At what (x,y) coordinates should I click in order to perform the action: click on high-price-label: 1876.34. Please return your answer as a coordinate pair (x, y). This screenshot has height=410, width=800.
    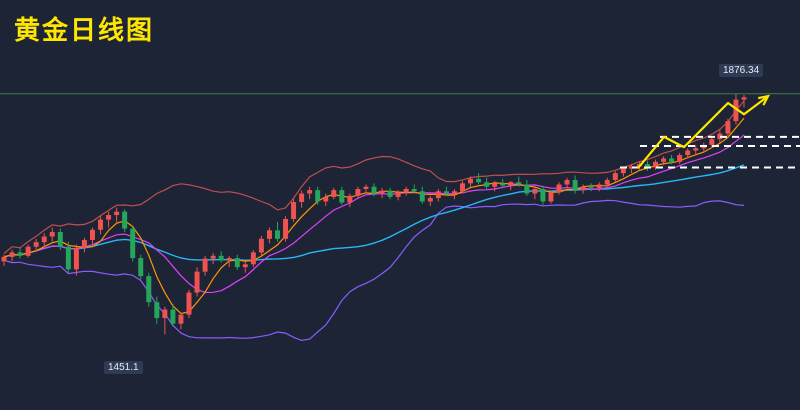
    Looking at the image, I should click on (741, 70).